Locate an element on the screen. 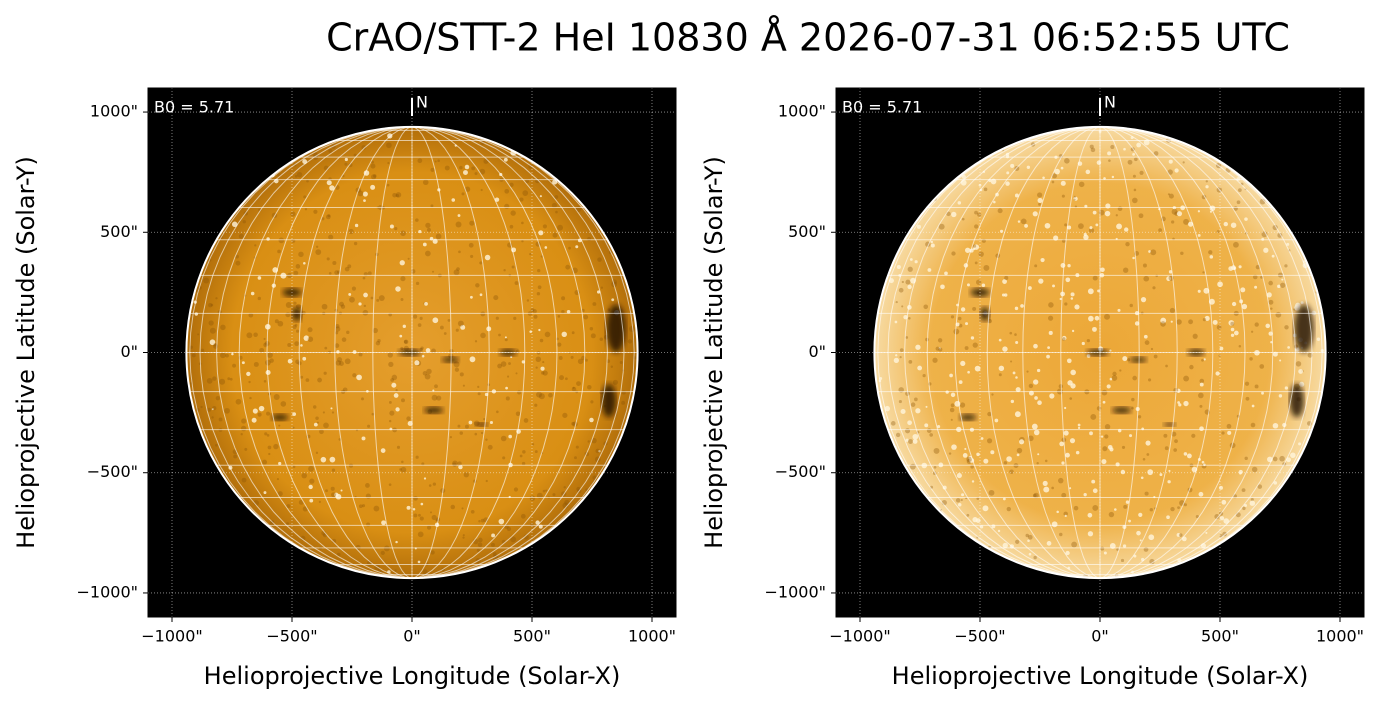  x-tick-label: 500" is located at coordinates (532, 636).